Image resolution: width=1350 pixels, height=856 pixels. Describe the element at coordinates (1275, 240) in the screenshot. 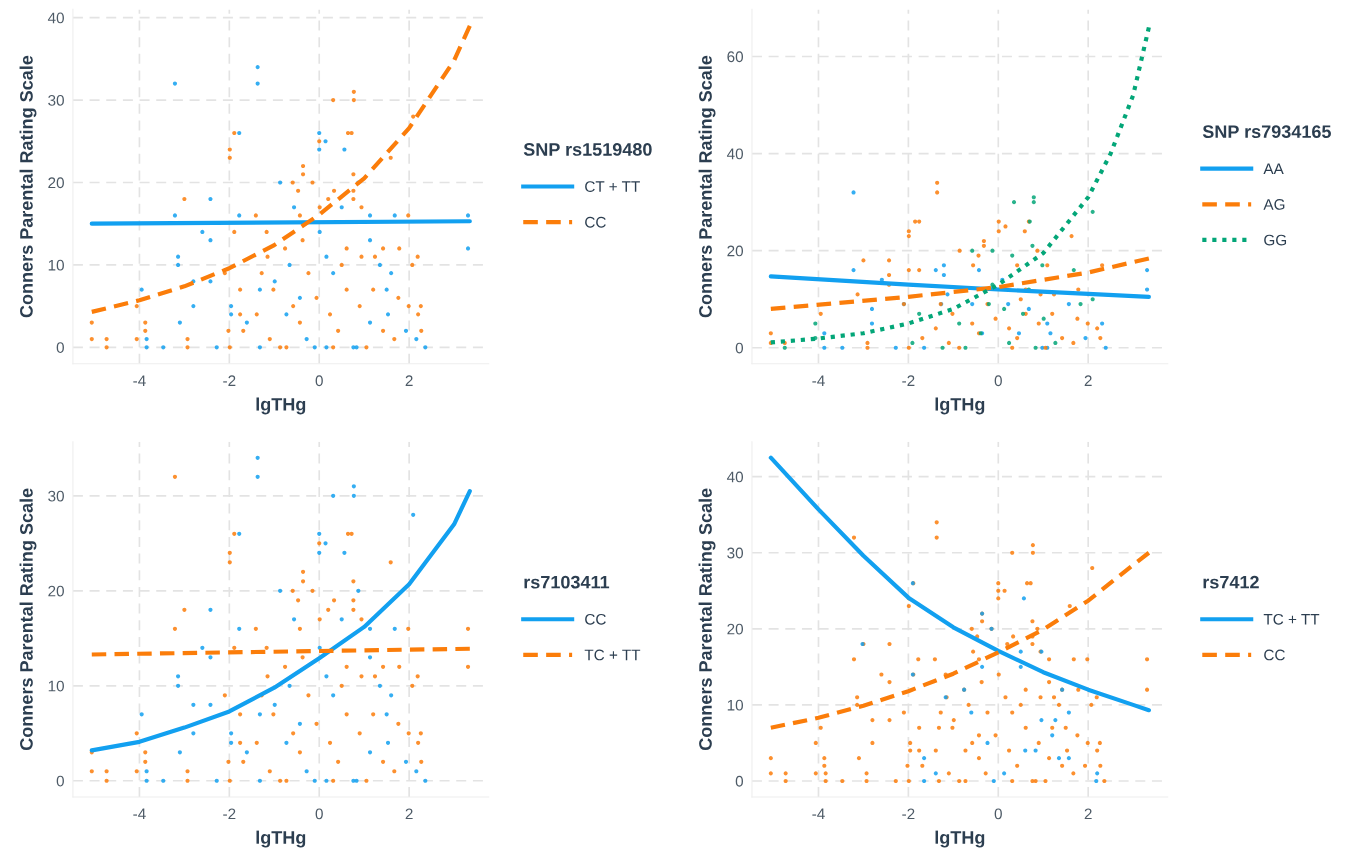

I see `legend-label: GG` at that location.